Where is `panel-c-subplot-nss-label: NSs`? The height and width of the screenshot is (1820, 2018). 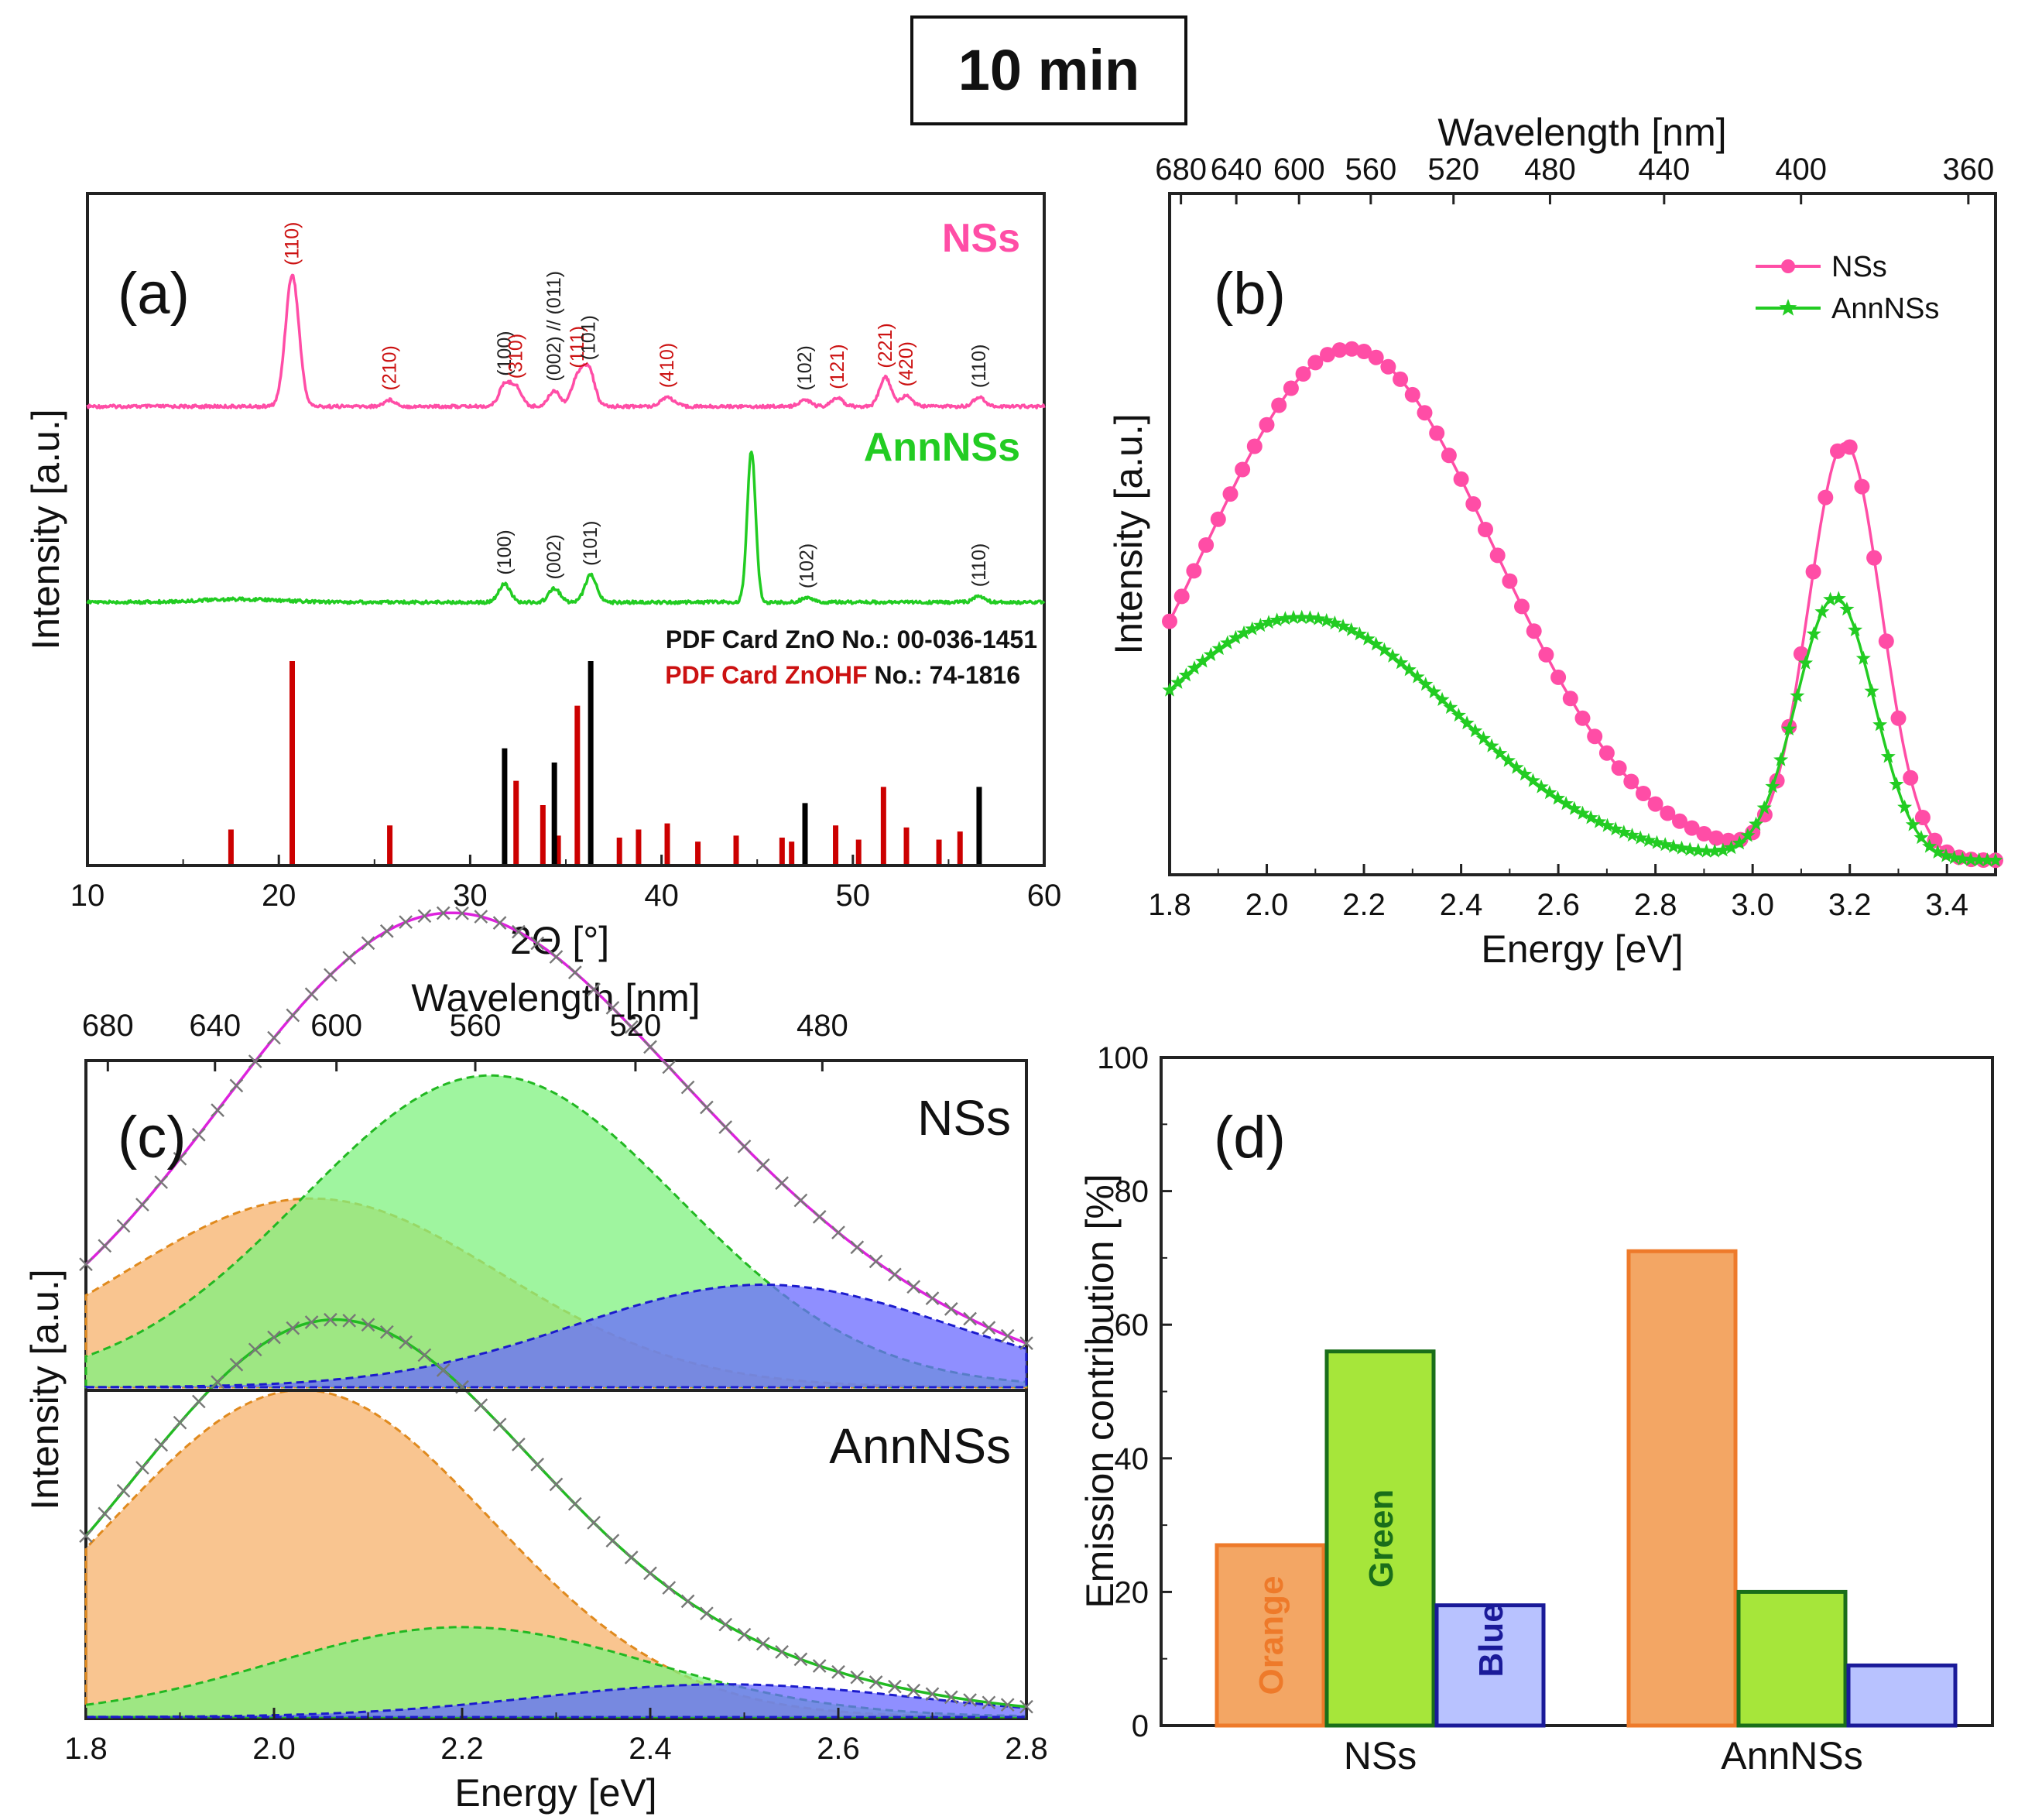 panel-c-subplot-nss-label: NSs is located at coordinates (964, 1118).